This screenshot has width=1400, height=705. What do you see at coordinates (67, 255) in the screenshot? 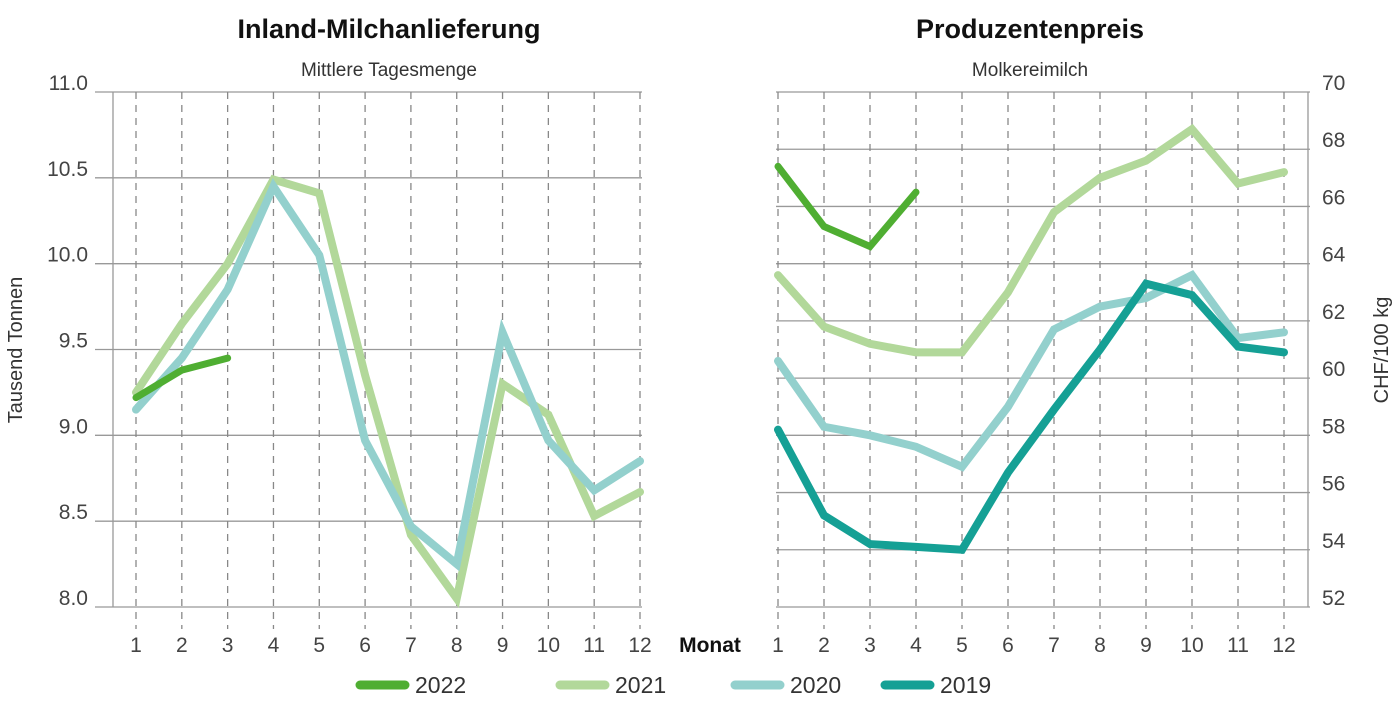
I see `y-tick-label: 10.0` at bounding box center [67, 255].